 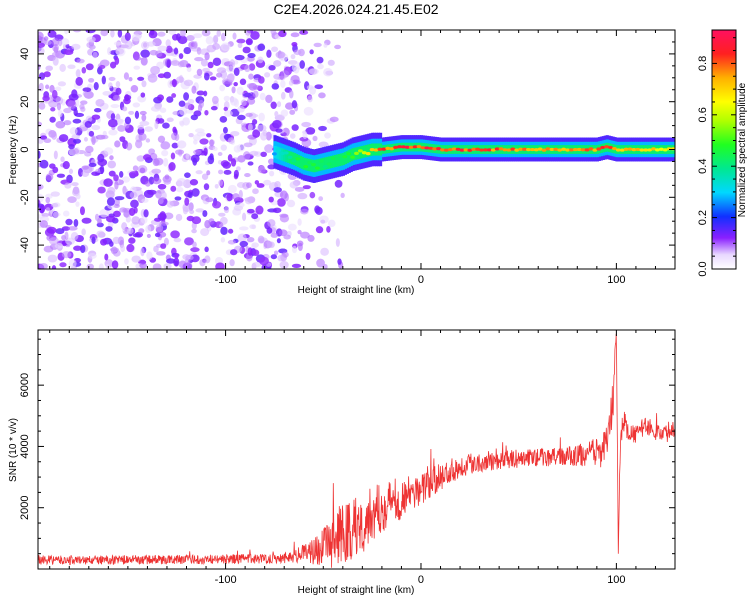 I want to click on colorbar-tick-label: 0.0, so click(x=703, y=268).